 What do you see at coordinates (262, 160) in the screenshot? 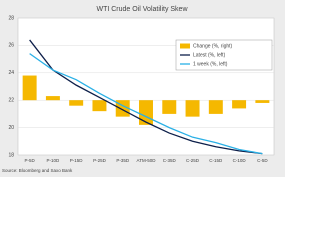
I see `x-tick-label: C-5D` at bounding box center [262, 160].